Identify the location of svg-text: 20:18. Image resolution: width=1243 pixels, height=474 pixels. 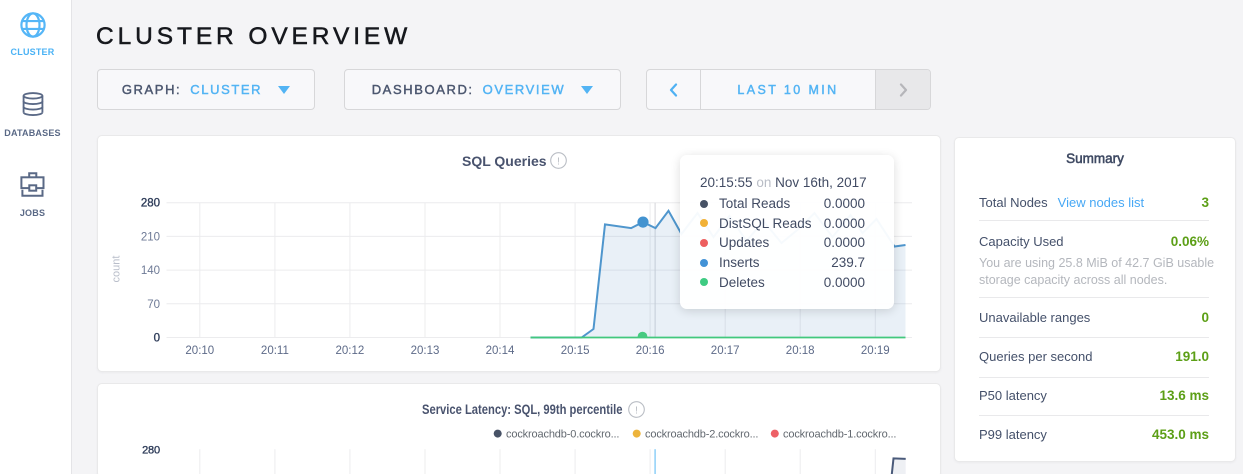
(800, 351).